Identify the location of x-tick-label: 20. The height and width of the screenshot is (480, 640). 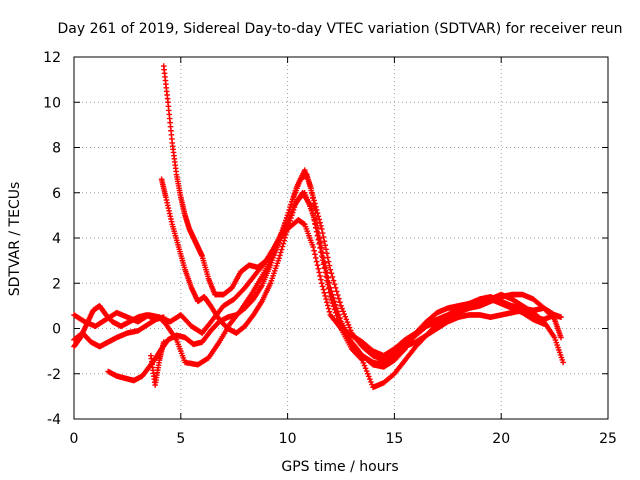
(501, 439).